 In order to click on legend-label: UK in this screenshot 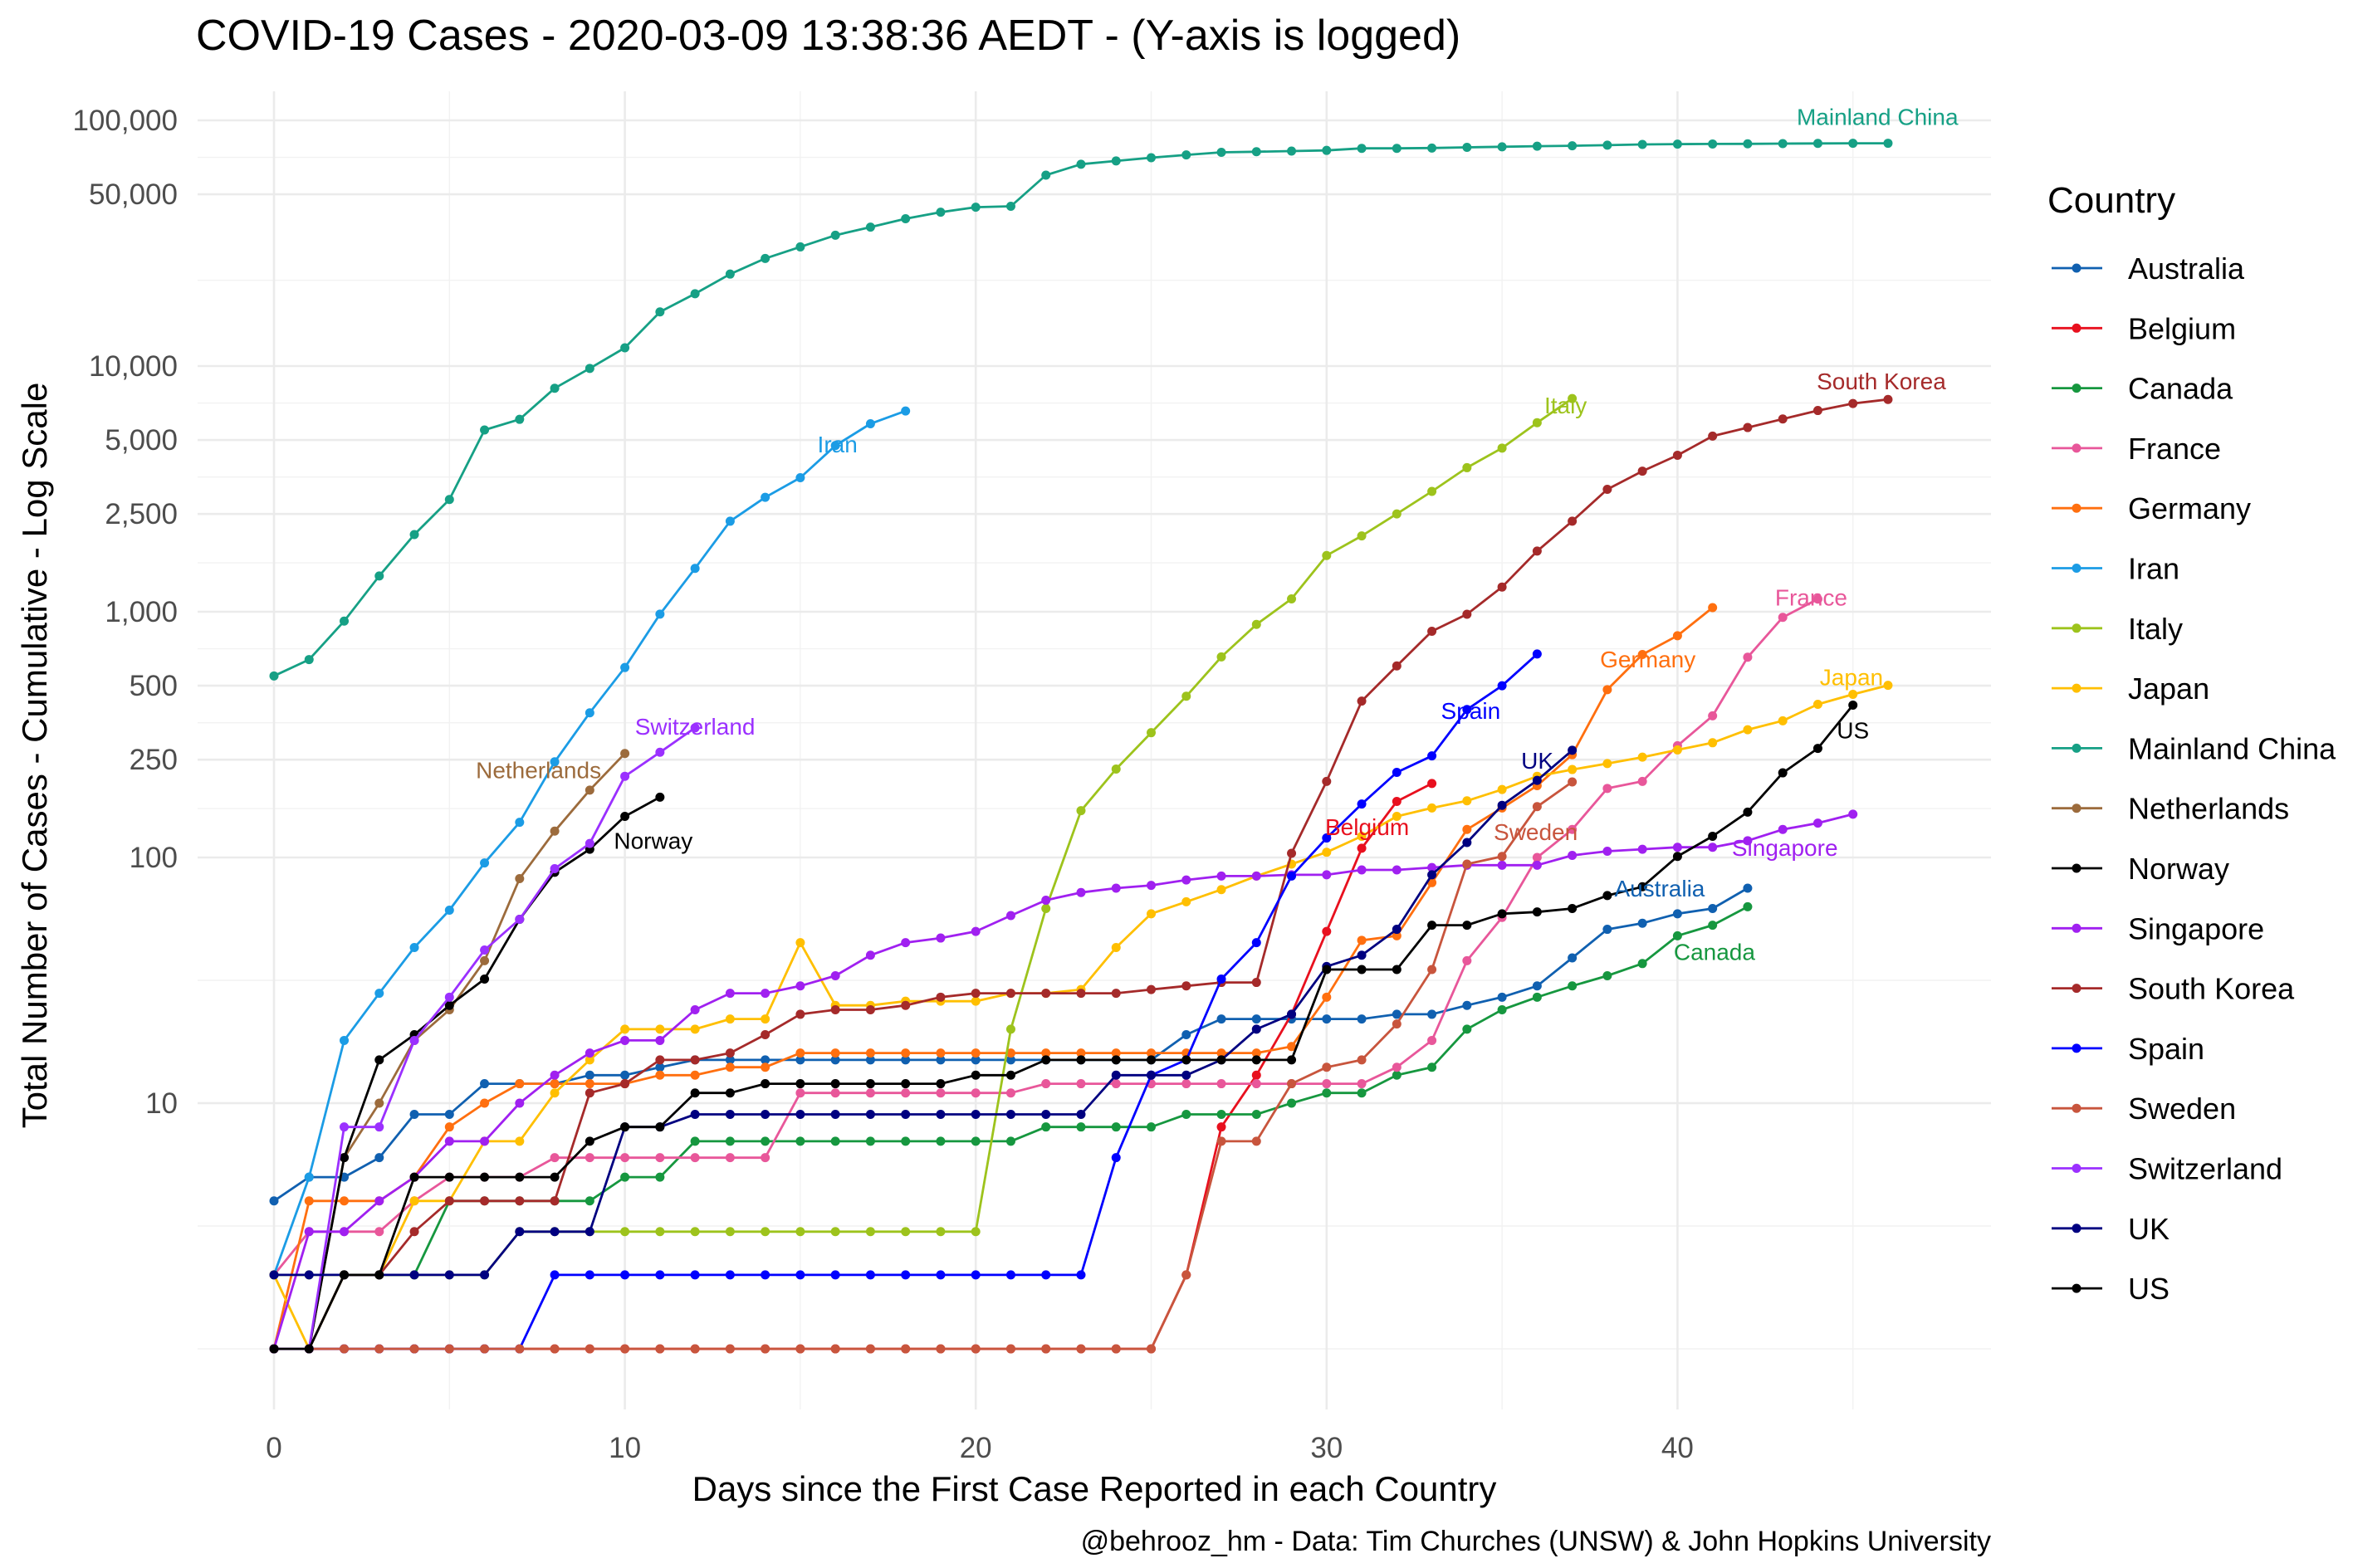, I will do `click(2149, 1229)`.